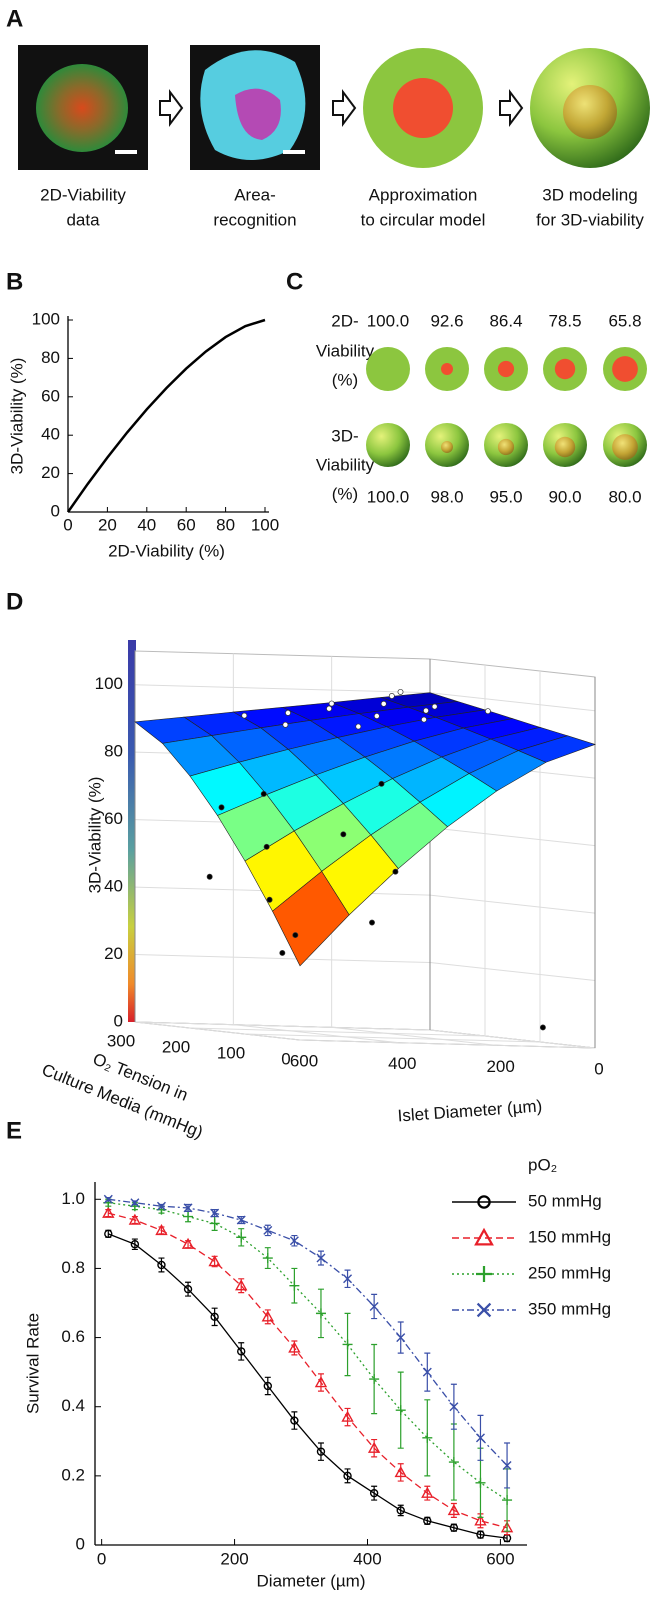 The height and width of the screenshot is (1598, 672). I want to click on caption: recognition, so click(254, 219).